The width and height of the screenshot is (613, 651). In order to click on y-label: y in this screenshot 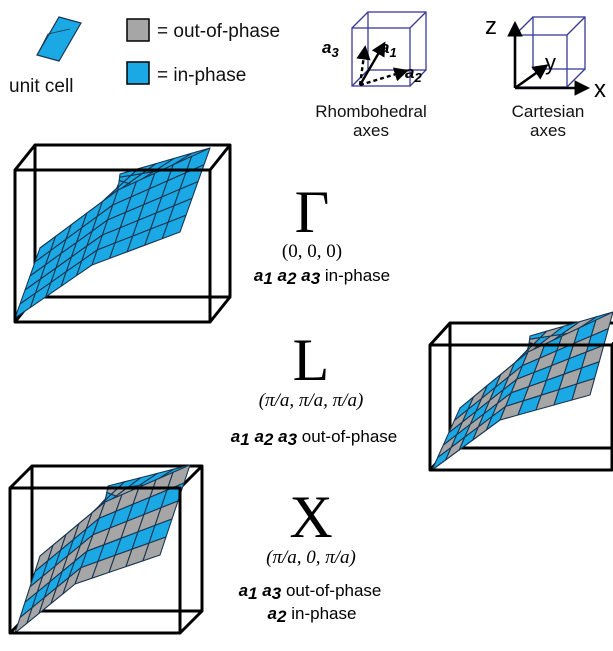, I will do `click(550, 62)`.